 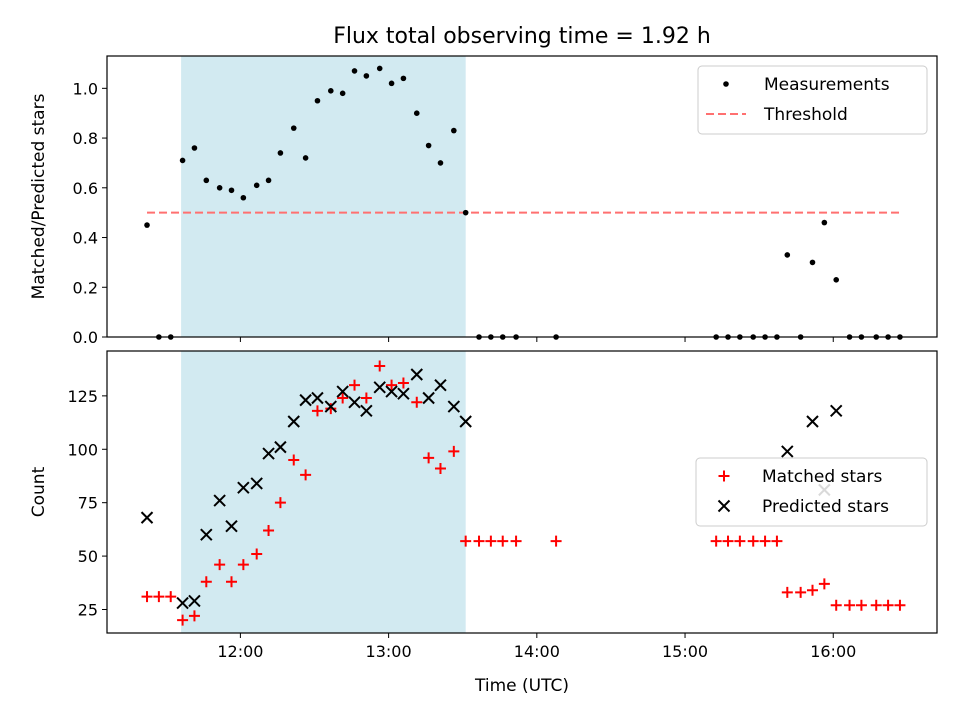 I want to click on y-tick-label: 0.8, so click(x=85, y=138).